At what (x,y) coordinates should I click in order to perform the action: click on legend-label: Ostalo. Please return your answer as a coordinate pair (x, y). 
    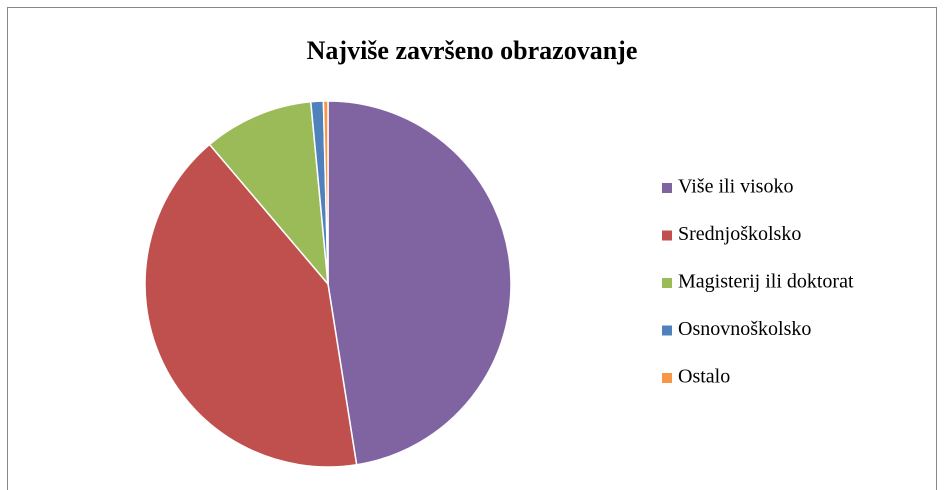
    Looking at the image, I should click on (704, 377).